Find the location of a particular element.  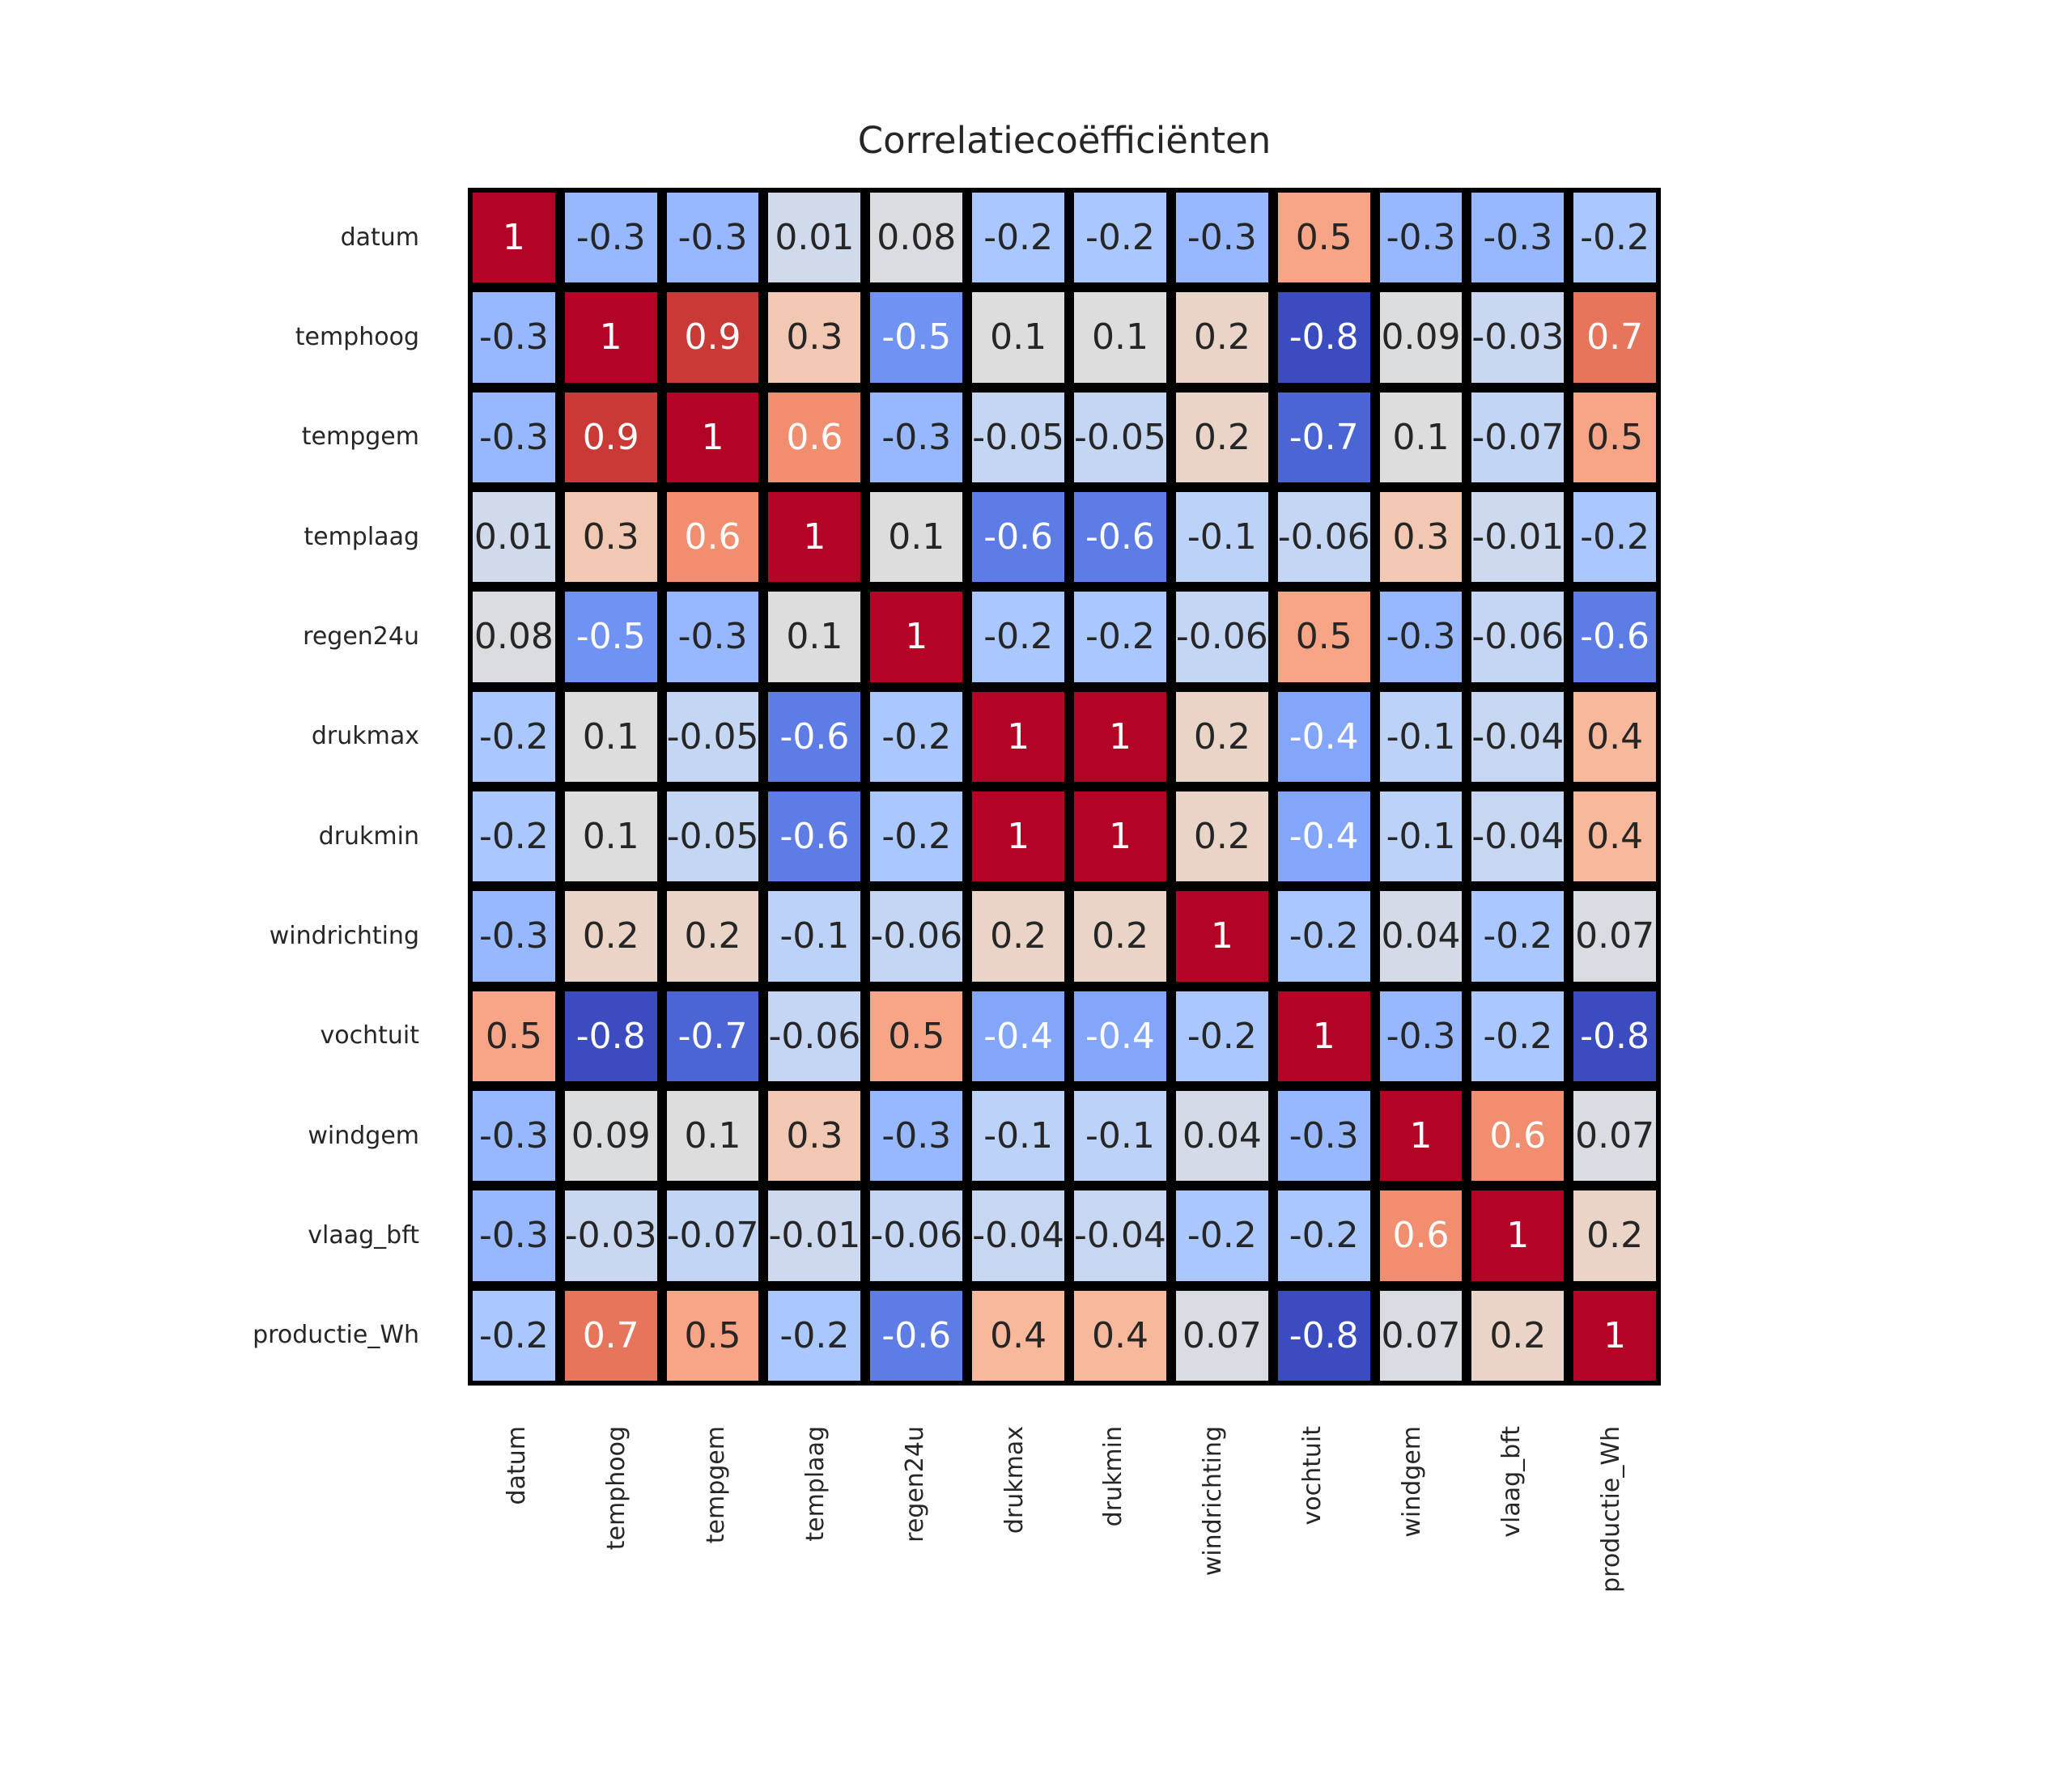

heatmap-cell-vlaag_bft-windgem: 0.6 is located at coordinates (1421, 1235).